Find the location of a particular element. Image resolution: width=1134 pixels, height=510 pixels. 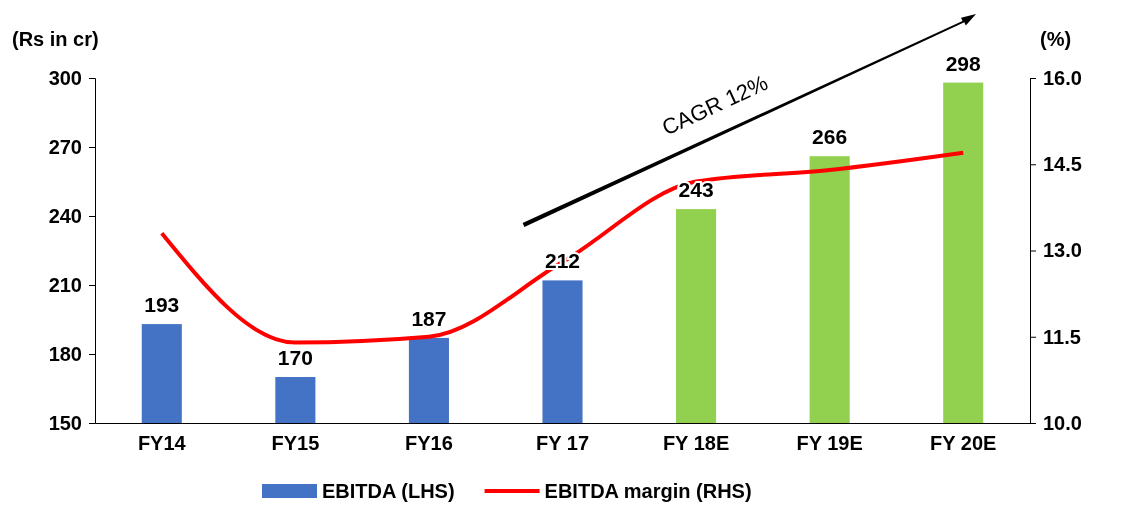

x-tick-label: FY 20E is located at coordinates (963, 443).